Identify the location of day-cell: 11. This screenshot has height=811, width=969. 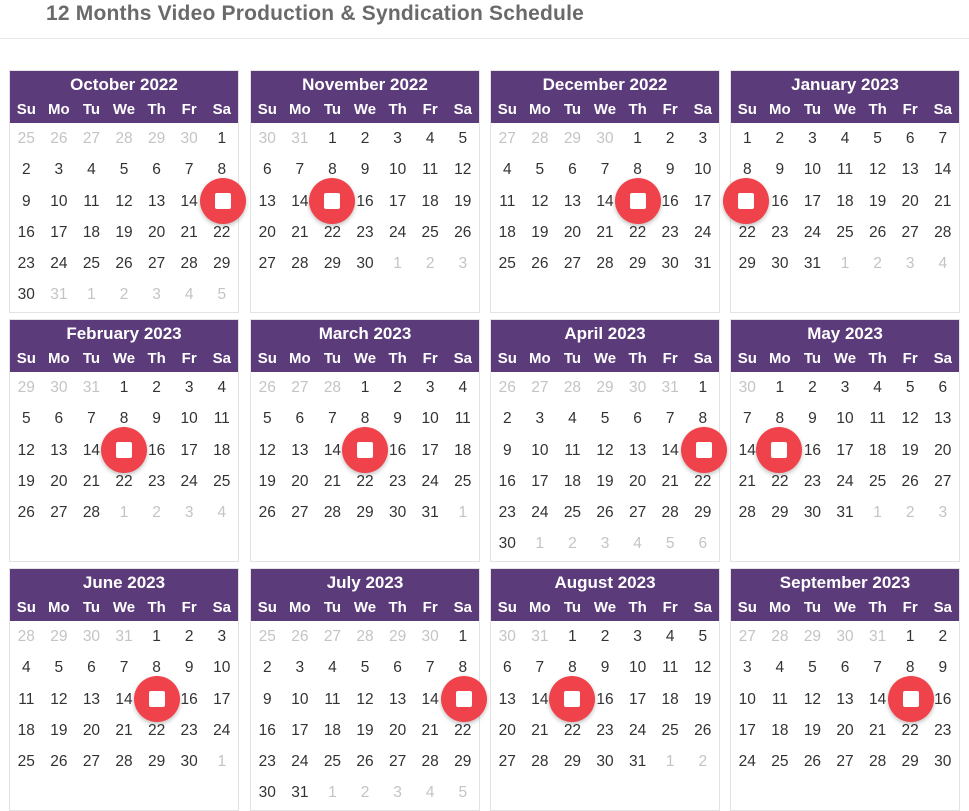
(845, 170).